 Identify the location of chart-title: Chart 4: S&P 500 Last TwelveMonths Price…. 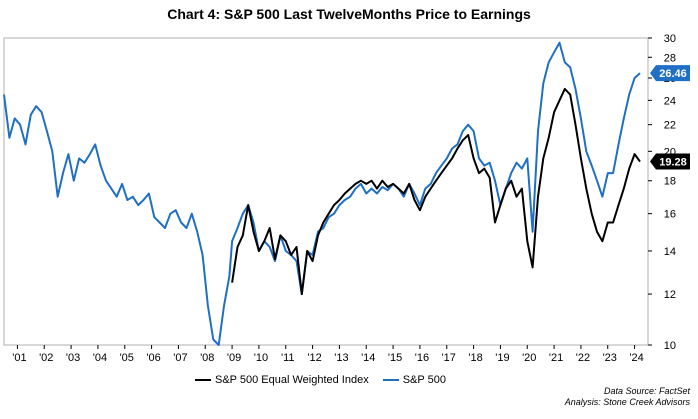
(349, 14).